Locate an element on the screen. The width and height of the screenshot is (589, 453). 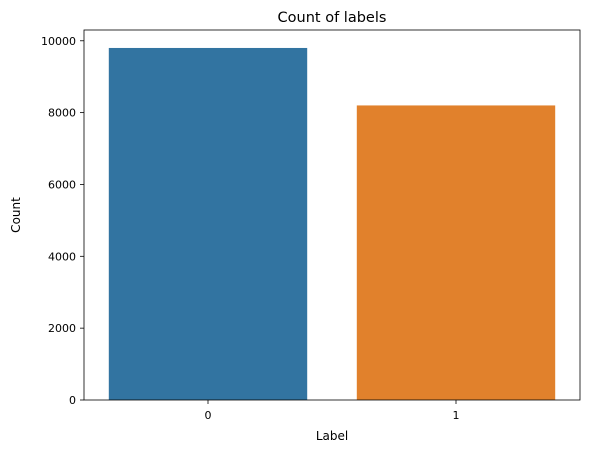
y-tick-label: 2000 is located at coordinates (62, 328).